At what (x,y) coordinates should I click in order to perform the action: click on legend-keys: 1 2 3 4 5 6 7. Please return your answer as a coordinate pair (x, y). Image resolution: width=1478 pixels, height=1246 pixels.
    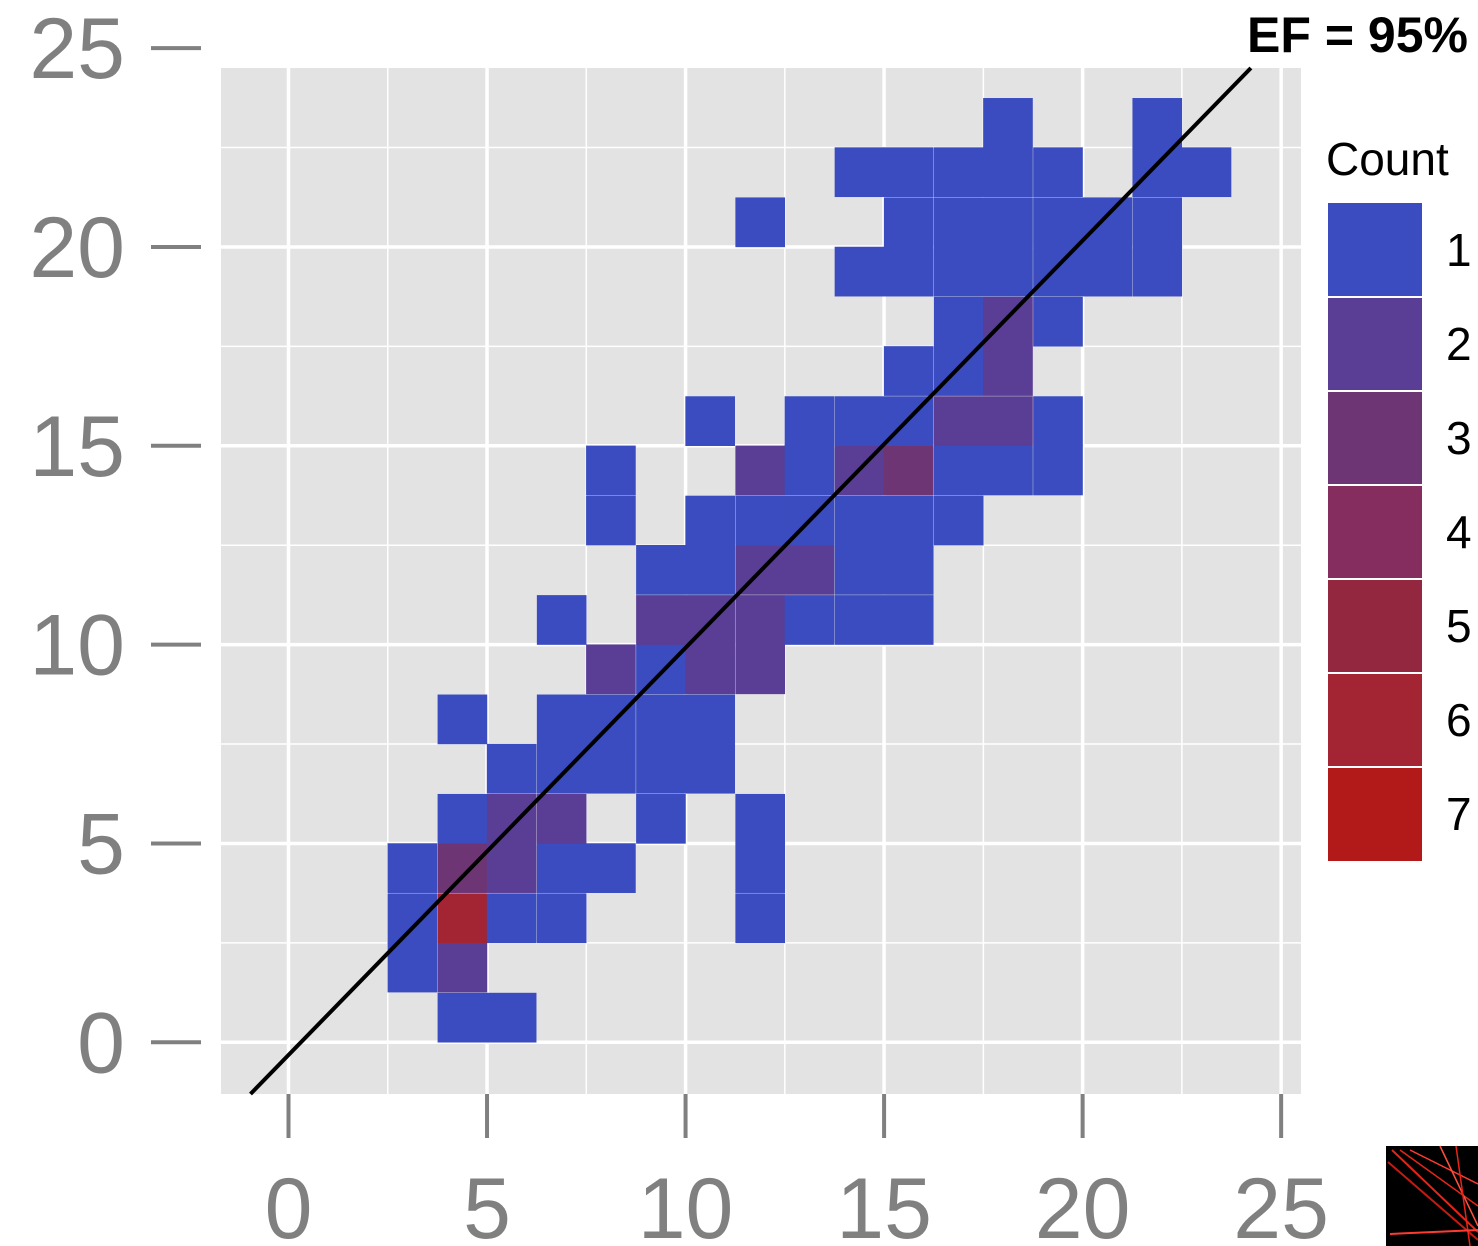
    Looking at the image, I should click on (1400, 532).